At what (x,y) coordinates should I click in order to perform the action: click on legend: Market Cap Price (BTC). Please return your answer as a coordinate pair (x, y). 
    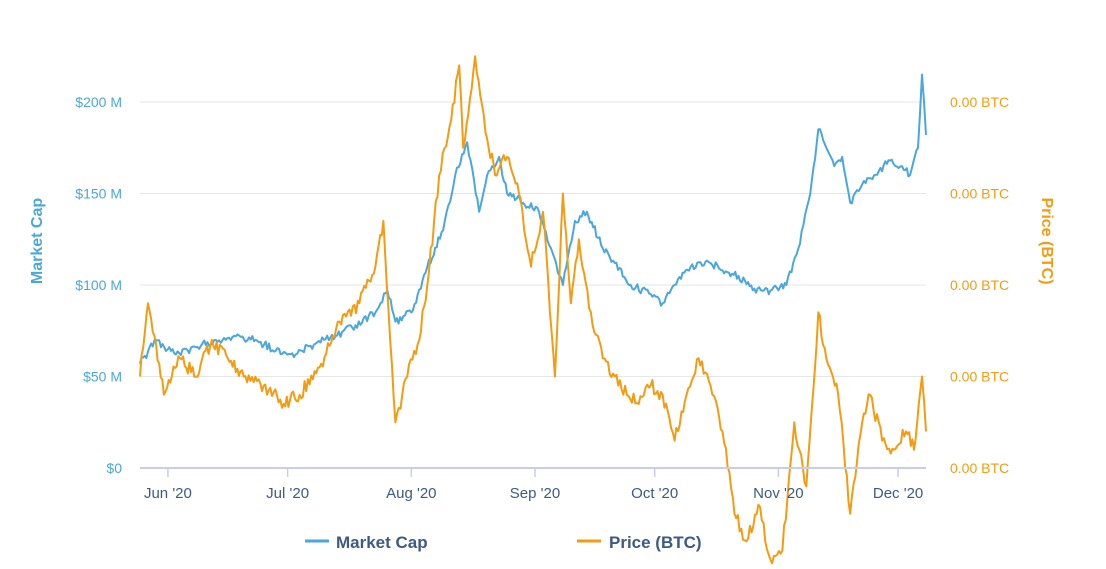
    Looking at the image, I should click on (503, 542).